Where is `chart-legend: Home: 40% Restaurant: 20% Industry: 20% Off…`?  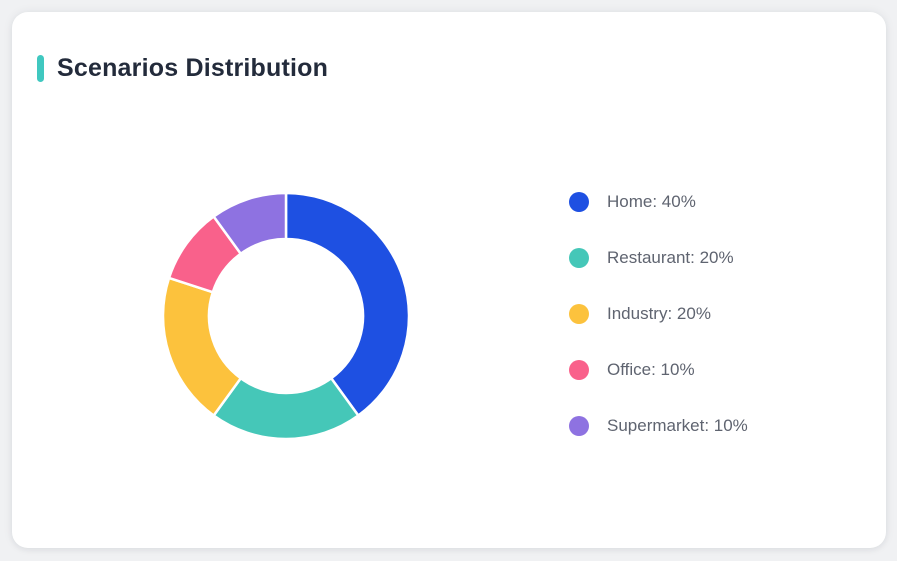 chart-legend: Home: 40% Restaurant: 20% Industry: 20% Off… is located at coordinates (658, 314).